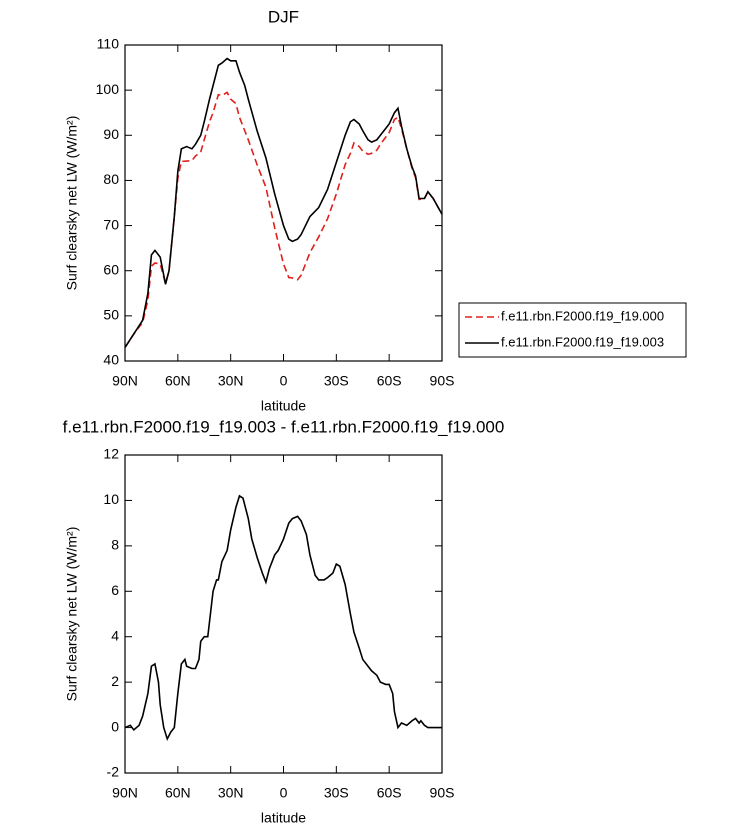 The width and height of the screenshot is (733, 834). Describe the element at coordinates (111, 134) in the screenshot. I see `y-tick-label: 90` at that location.